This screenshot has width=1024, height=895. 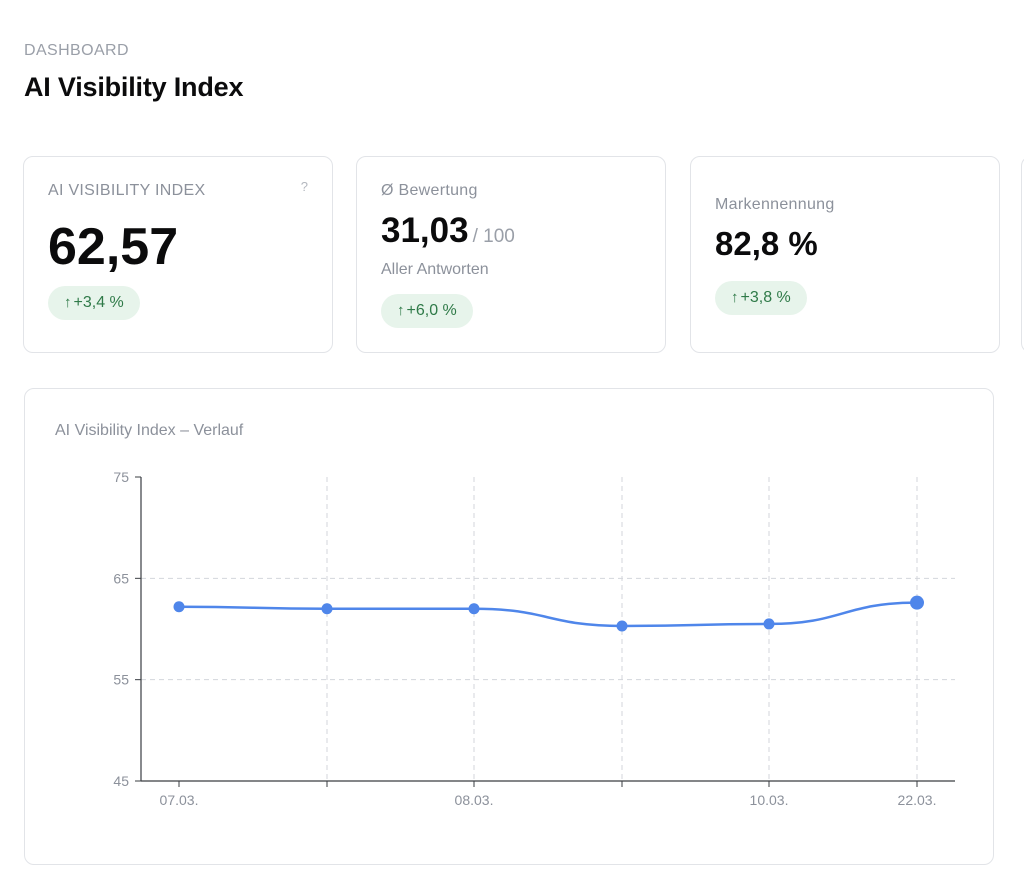 I want to click on kpi-value-row: 31,03/ 100, so click(x=448, y=231).